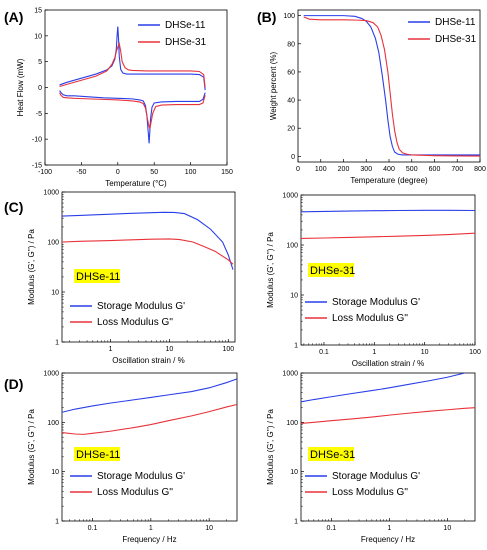 The height and width of the screenshot is (550, 487). Describe the element at coordinates (37, 140) in the screenshot. I see `y-tick-label: -10` at that location.